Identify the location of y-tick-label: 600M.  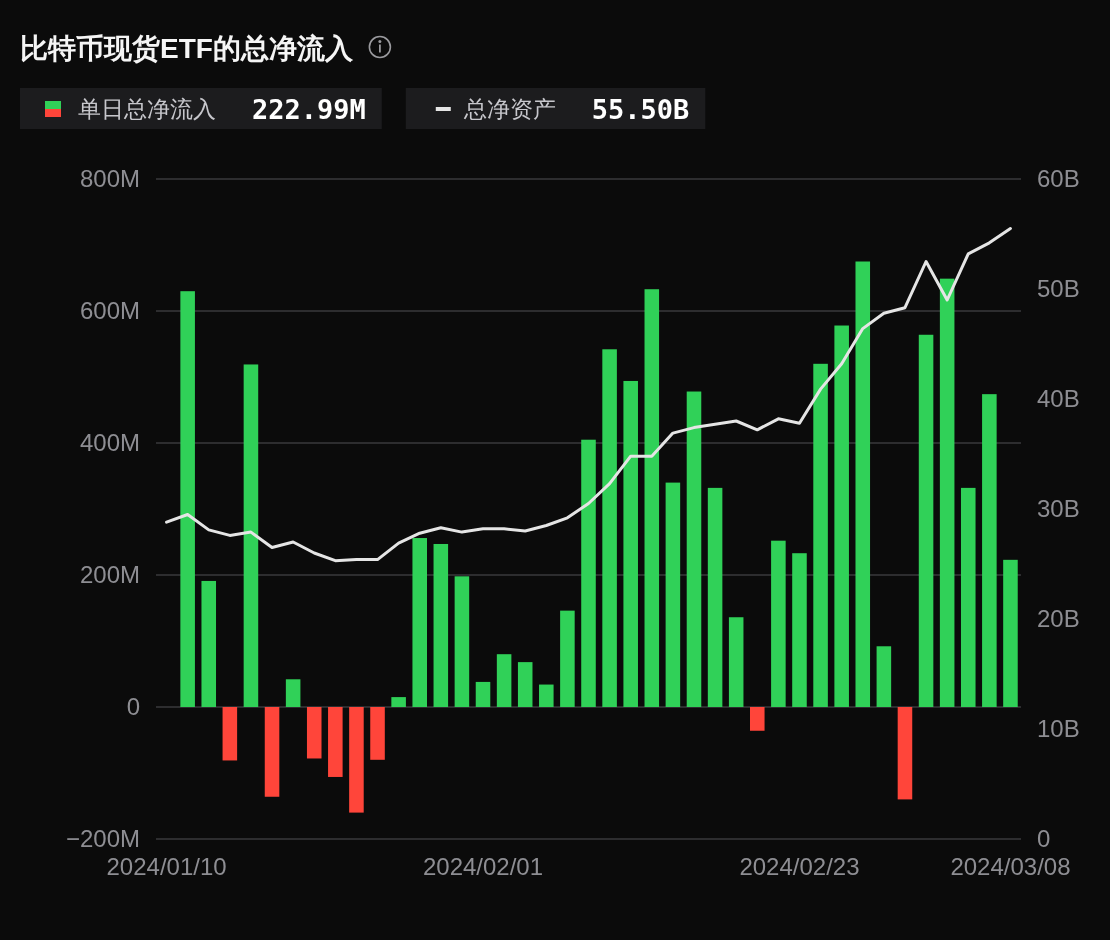
(109, 311).